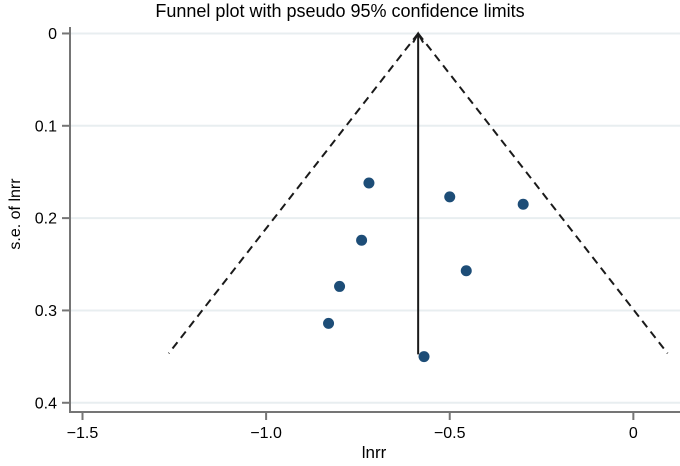 This screenshot has width=680, height=466. What do you see at coordinates (266, 433) in the screenshot?
I see `x-tick-label: −1.0` at bounding box center [266, 433].